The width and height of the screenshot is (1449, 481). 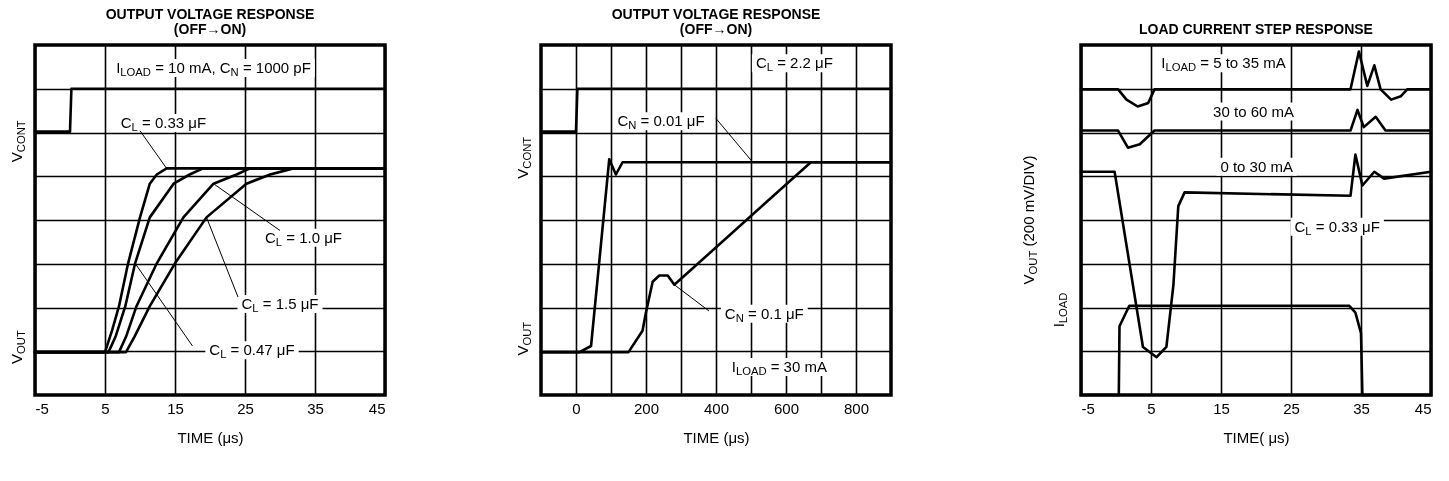 I want to click on x-tick-label: 600, so click(x=786, y=408).